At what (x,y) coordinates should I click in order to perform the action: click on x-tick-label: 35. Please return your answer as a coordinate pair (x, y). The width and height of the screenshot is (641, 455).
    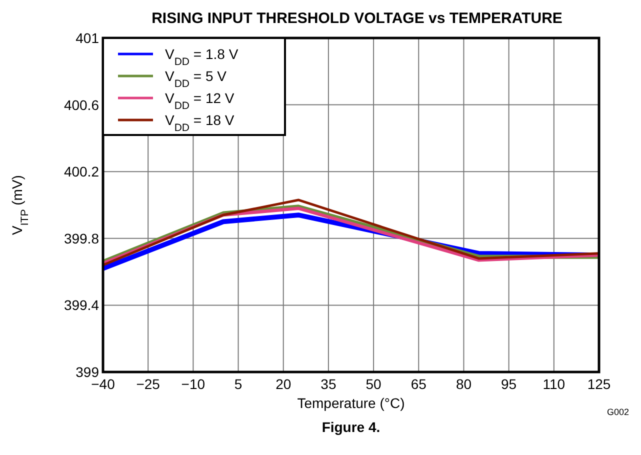
    Looking at the image, I should click on (328, 384).